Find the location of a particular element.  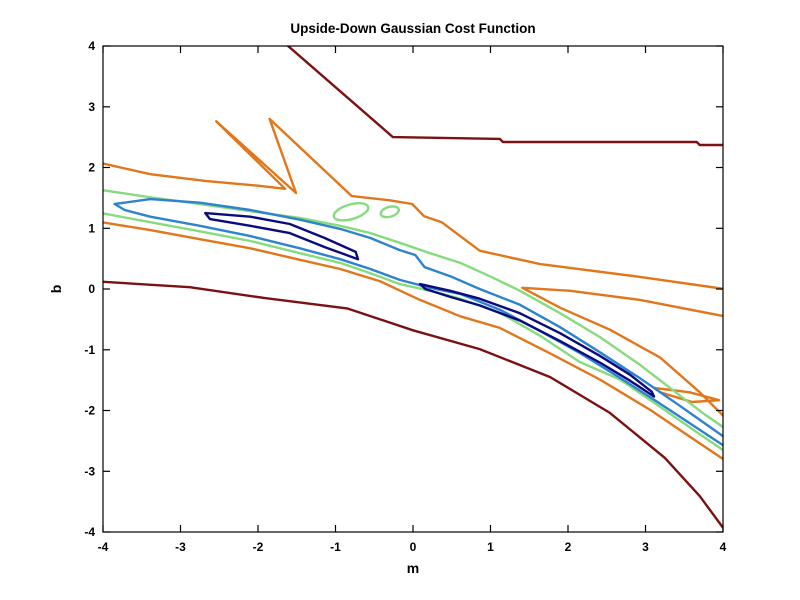

y-tick-label: 4 is located at coordinates (91, 46).